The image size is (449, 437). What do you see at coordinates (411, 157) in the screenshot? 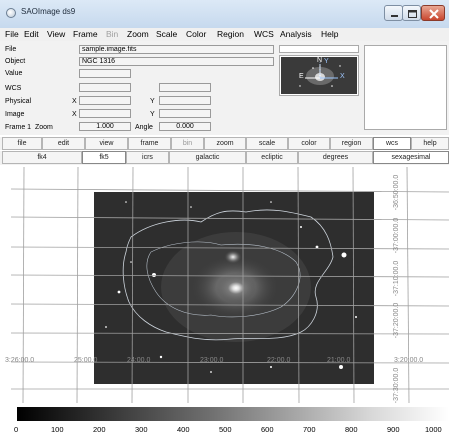
I see `btn-sexagesimal: sexagesimal` at bounding box center [411, 157].